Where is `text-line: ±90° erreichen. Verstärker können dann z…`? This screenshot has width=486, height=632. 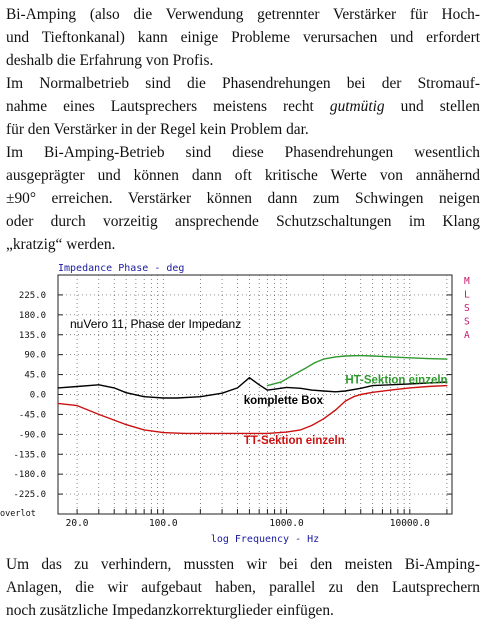 text-line: ±90° erreichen. Verstärker können dann z… is located at coordinates (243, 198).